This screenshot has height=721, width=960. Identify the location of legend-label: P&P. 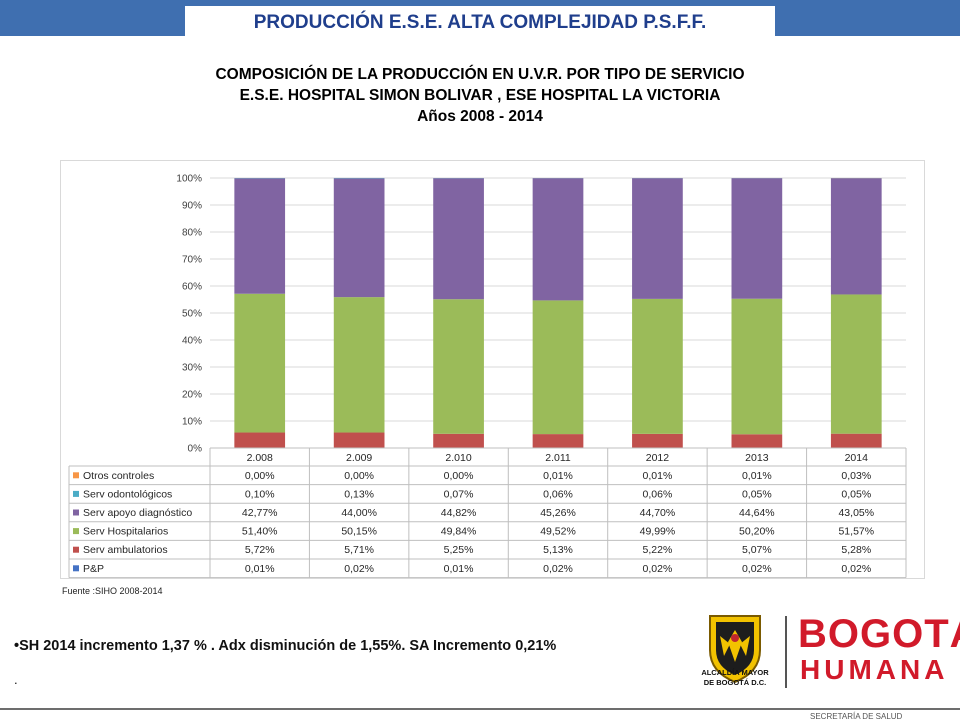
(93, 569).